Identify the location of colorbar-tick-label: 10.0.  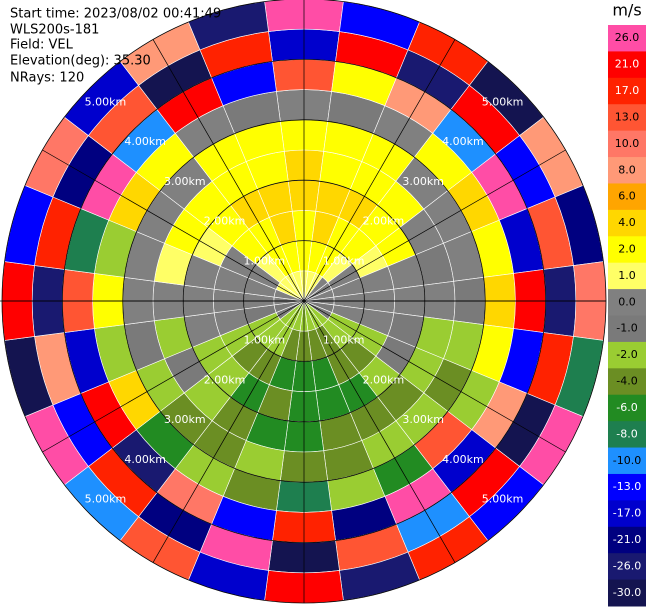
(627, 143).